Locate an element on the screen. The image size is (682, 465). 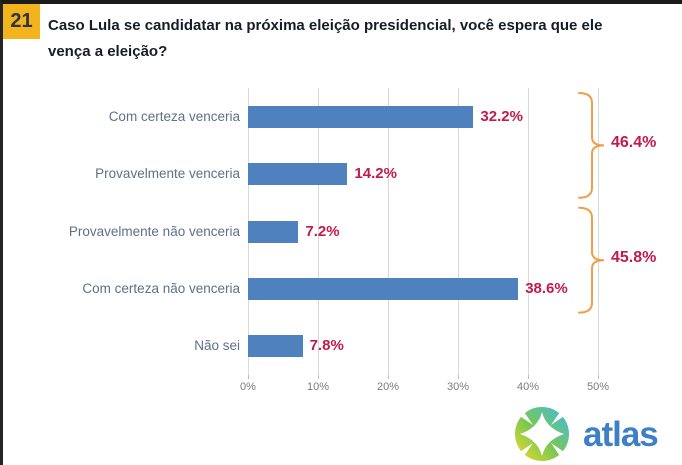
category-label: Não sei is located at coordinates (217, 346).